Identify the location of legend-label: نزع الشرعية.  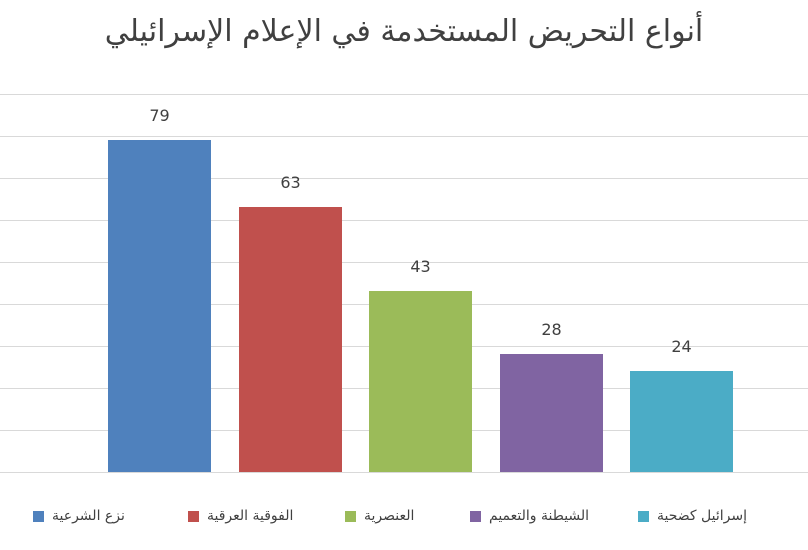
(88, 516).